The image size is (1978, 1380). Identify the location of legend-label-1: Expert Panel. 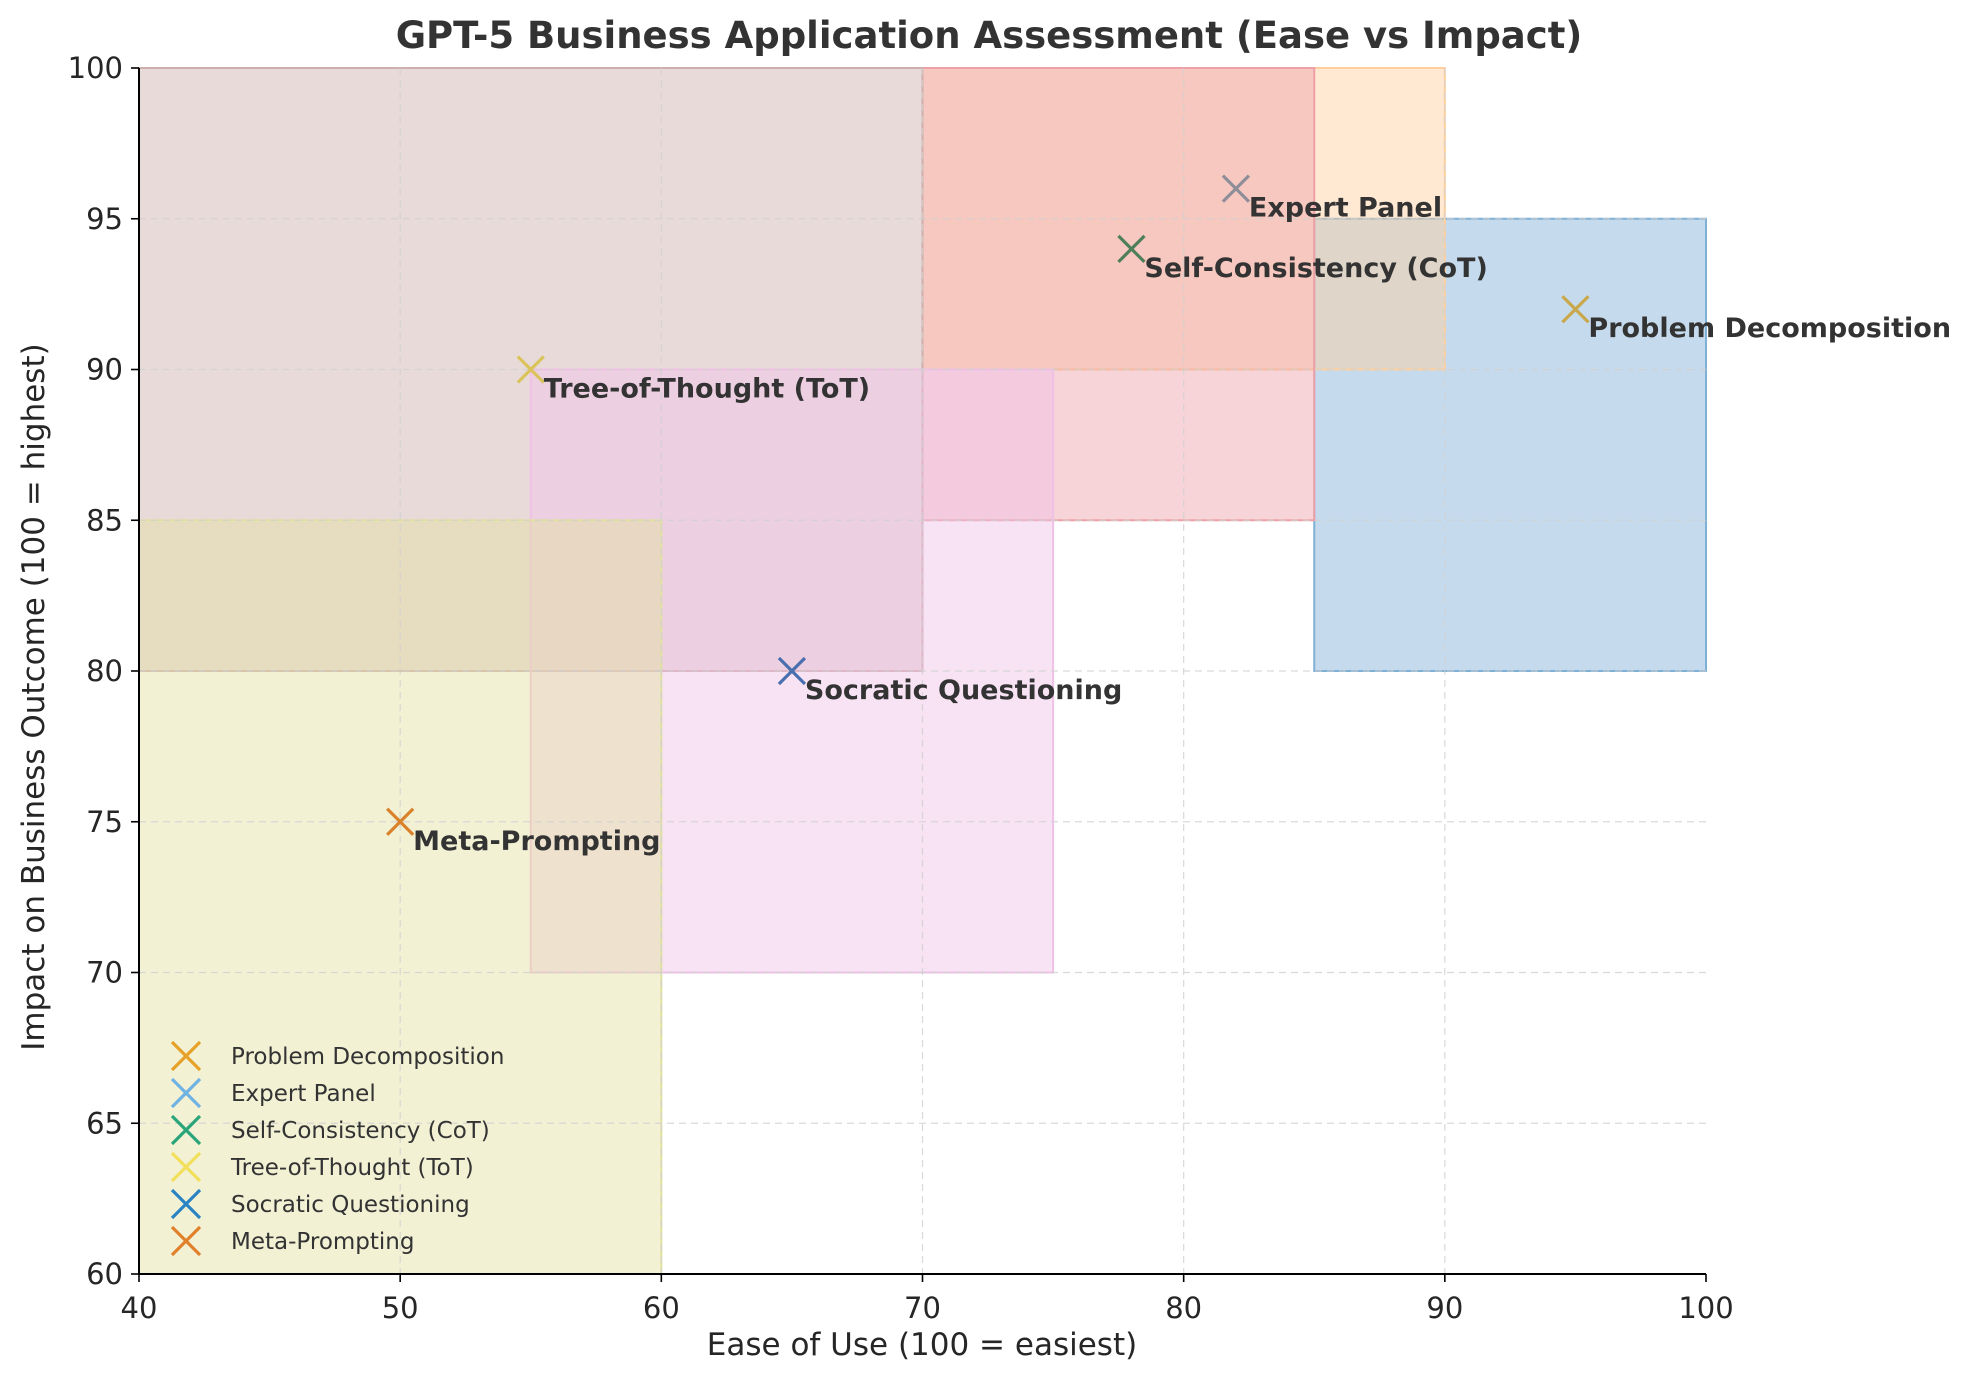
(303, 1094).